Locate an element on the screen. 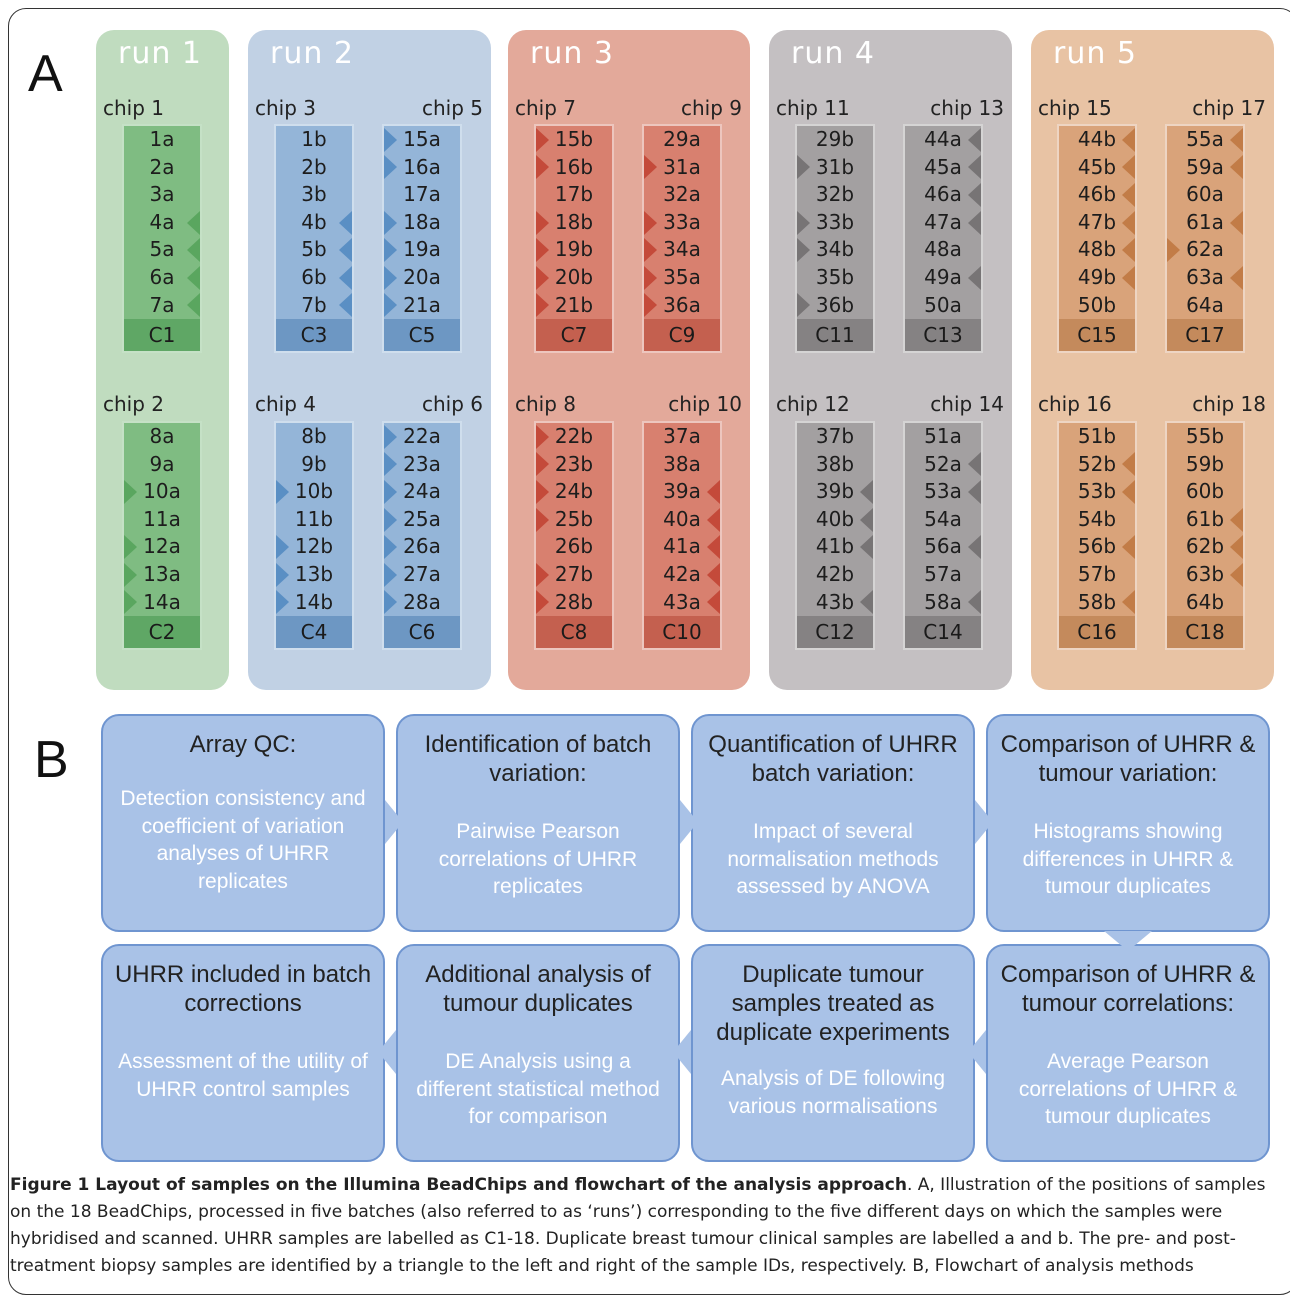  control-slot: C16 is located at coordinates (1097, 632).